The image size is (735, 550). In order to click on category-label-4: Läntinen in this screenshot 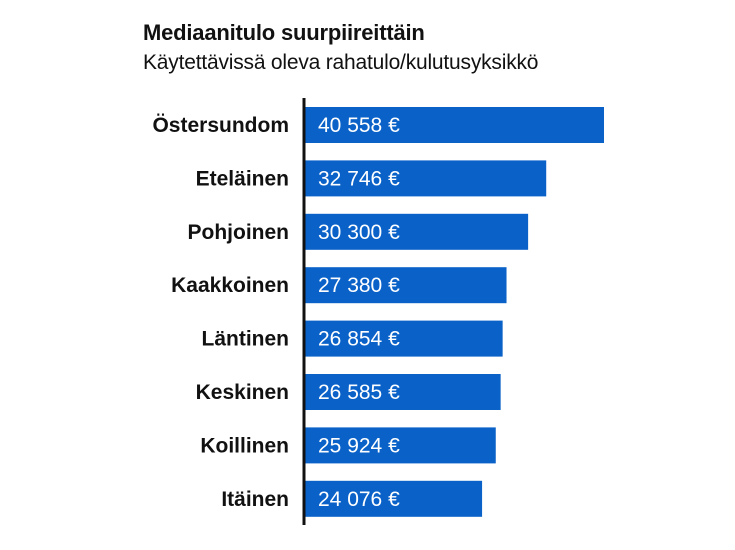, I will do `click(246, 339)`.